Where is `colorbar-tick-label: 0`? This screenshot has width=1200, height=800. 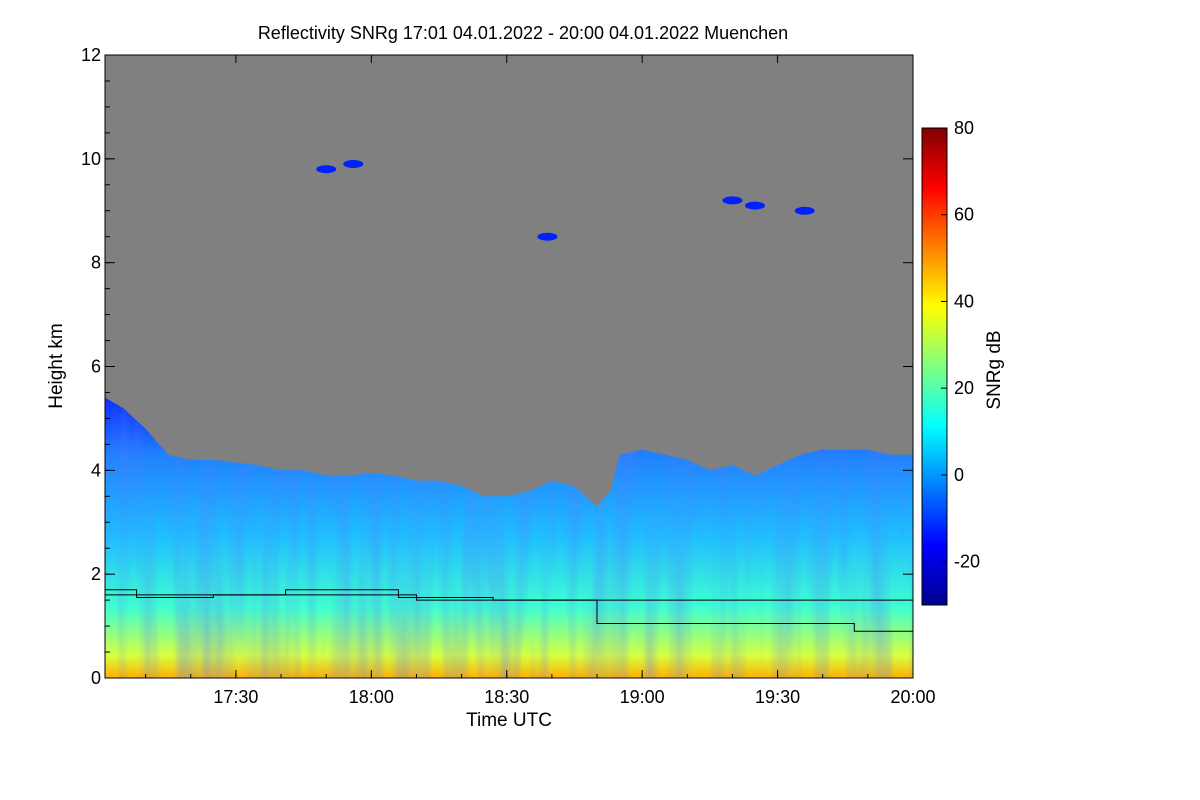 colorbar-tick-label: 0 is located at coordinates (959, 475).